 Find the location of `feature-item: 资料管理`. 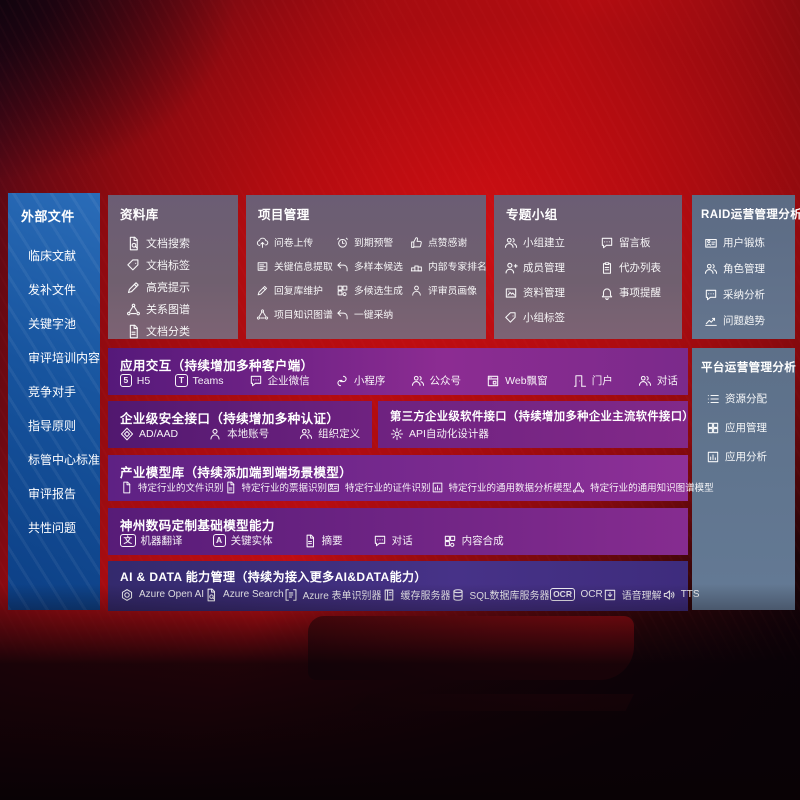

feature-item: 资料管理 is located at coordinates (552, 292).